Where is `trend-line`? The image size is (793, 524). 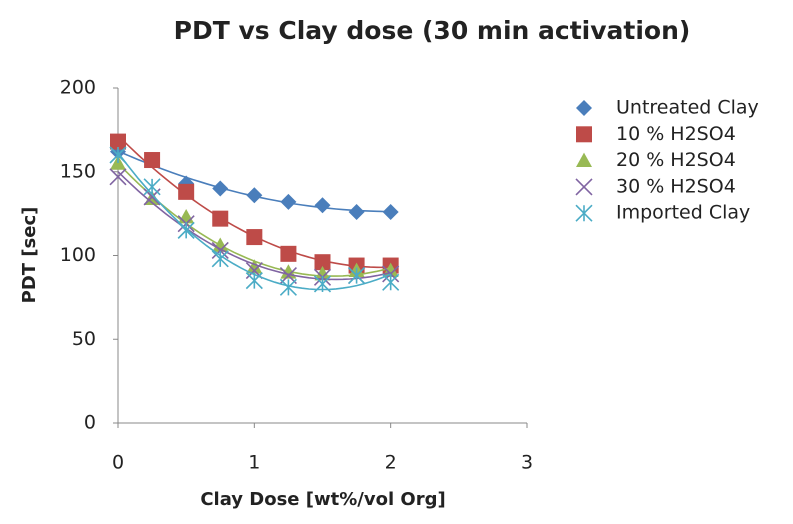
trend-line is located at coordinates (254, 226).